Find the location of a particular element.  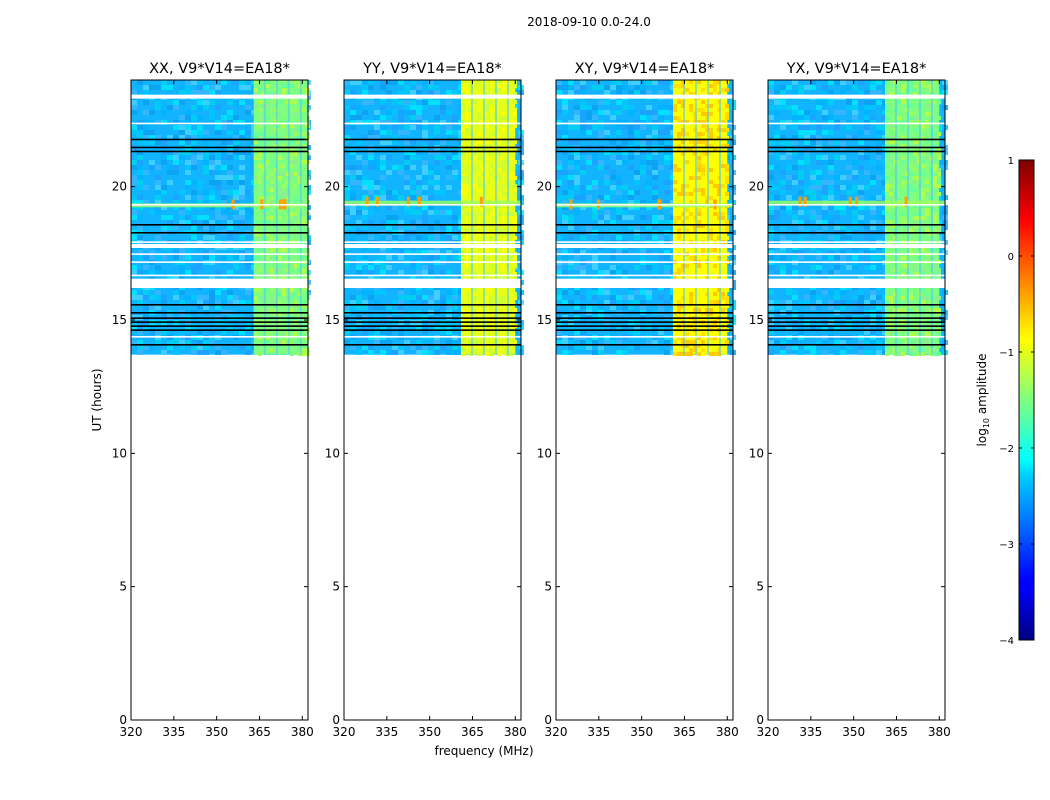

y-tick-label: 10 is located at coordinates (332, 453).